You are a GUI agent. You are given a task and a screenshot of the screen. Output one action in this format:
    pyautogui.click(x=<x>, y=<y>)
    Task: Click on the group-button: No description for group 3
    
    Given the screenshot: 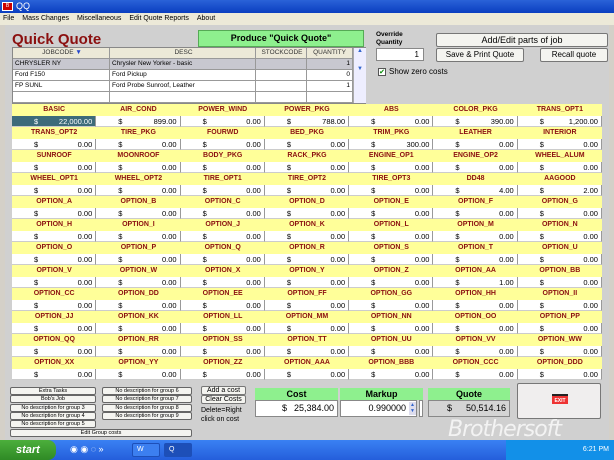 What is the action you would take?
    pyautogui.click(x=53, y=407)
    